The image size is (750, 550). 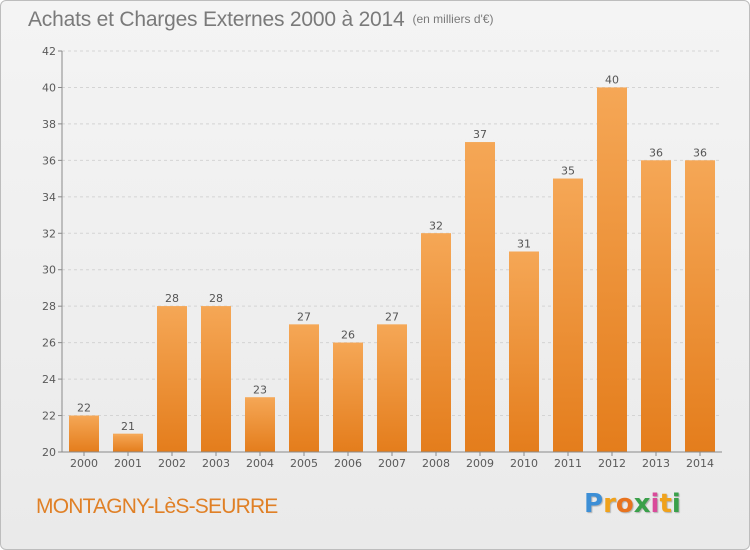 What do you see at coordinates (49, 124) in the screenshot?
I see `y-tick-label: 38` at bounding box center [49, 124].